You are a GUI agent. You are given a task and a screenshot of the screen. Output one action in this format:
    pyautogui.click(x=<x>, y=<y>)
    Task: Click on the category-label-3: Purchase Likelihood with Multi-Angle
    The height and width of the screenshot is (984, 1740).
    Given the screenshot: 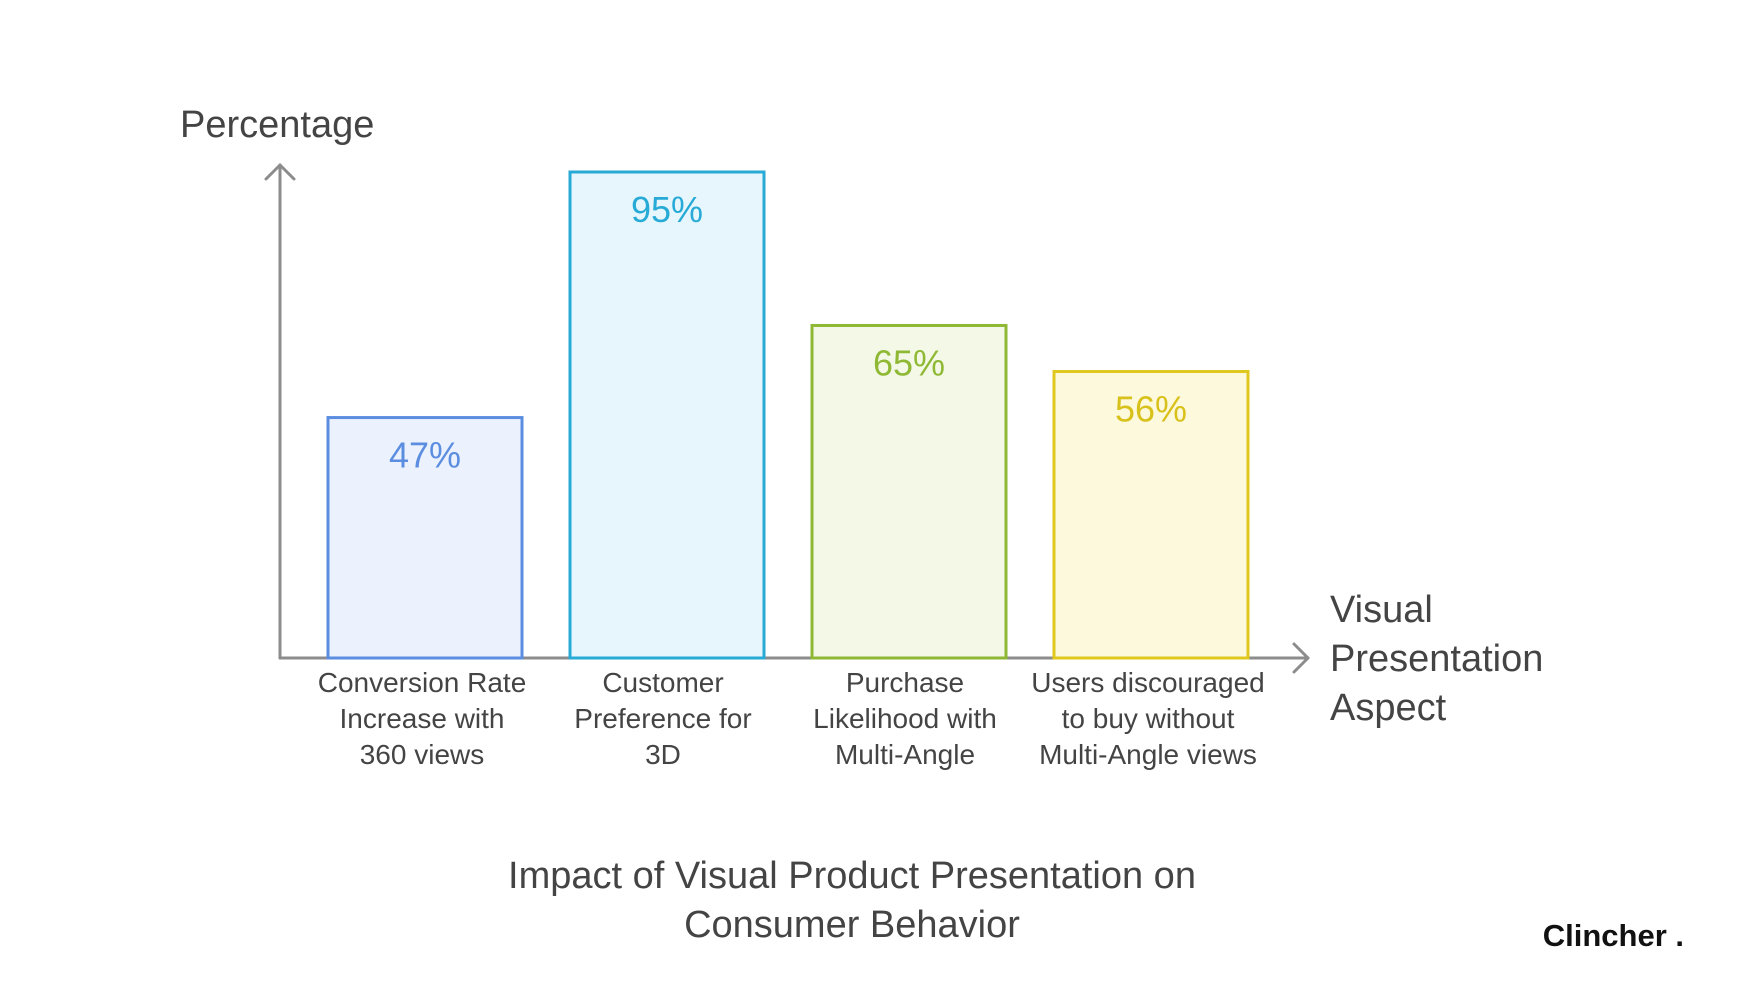 What is the action you would take?
    pyautogui.click(x=905, y=718)
    